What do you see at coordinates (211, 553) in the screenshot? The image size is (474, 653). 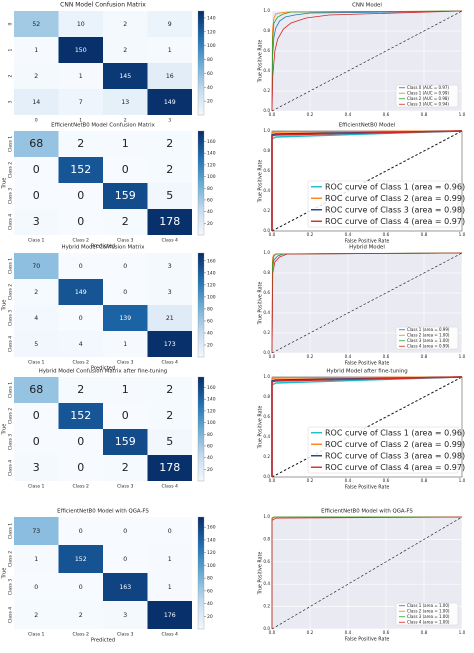 I see `colorbar-tick-label: 120` at bounding box center [211, 553].